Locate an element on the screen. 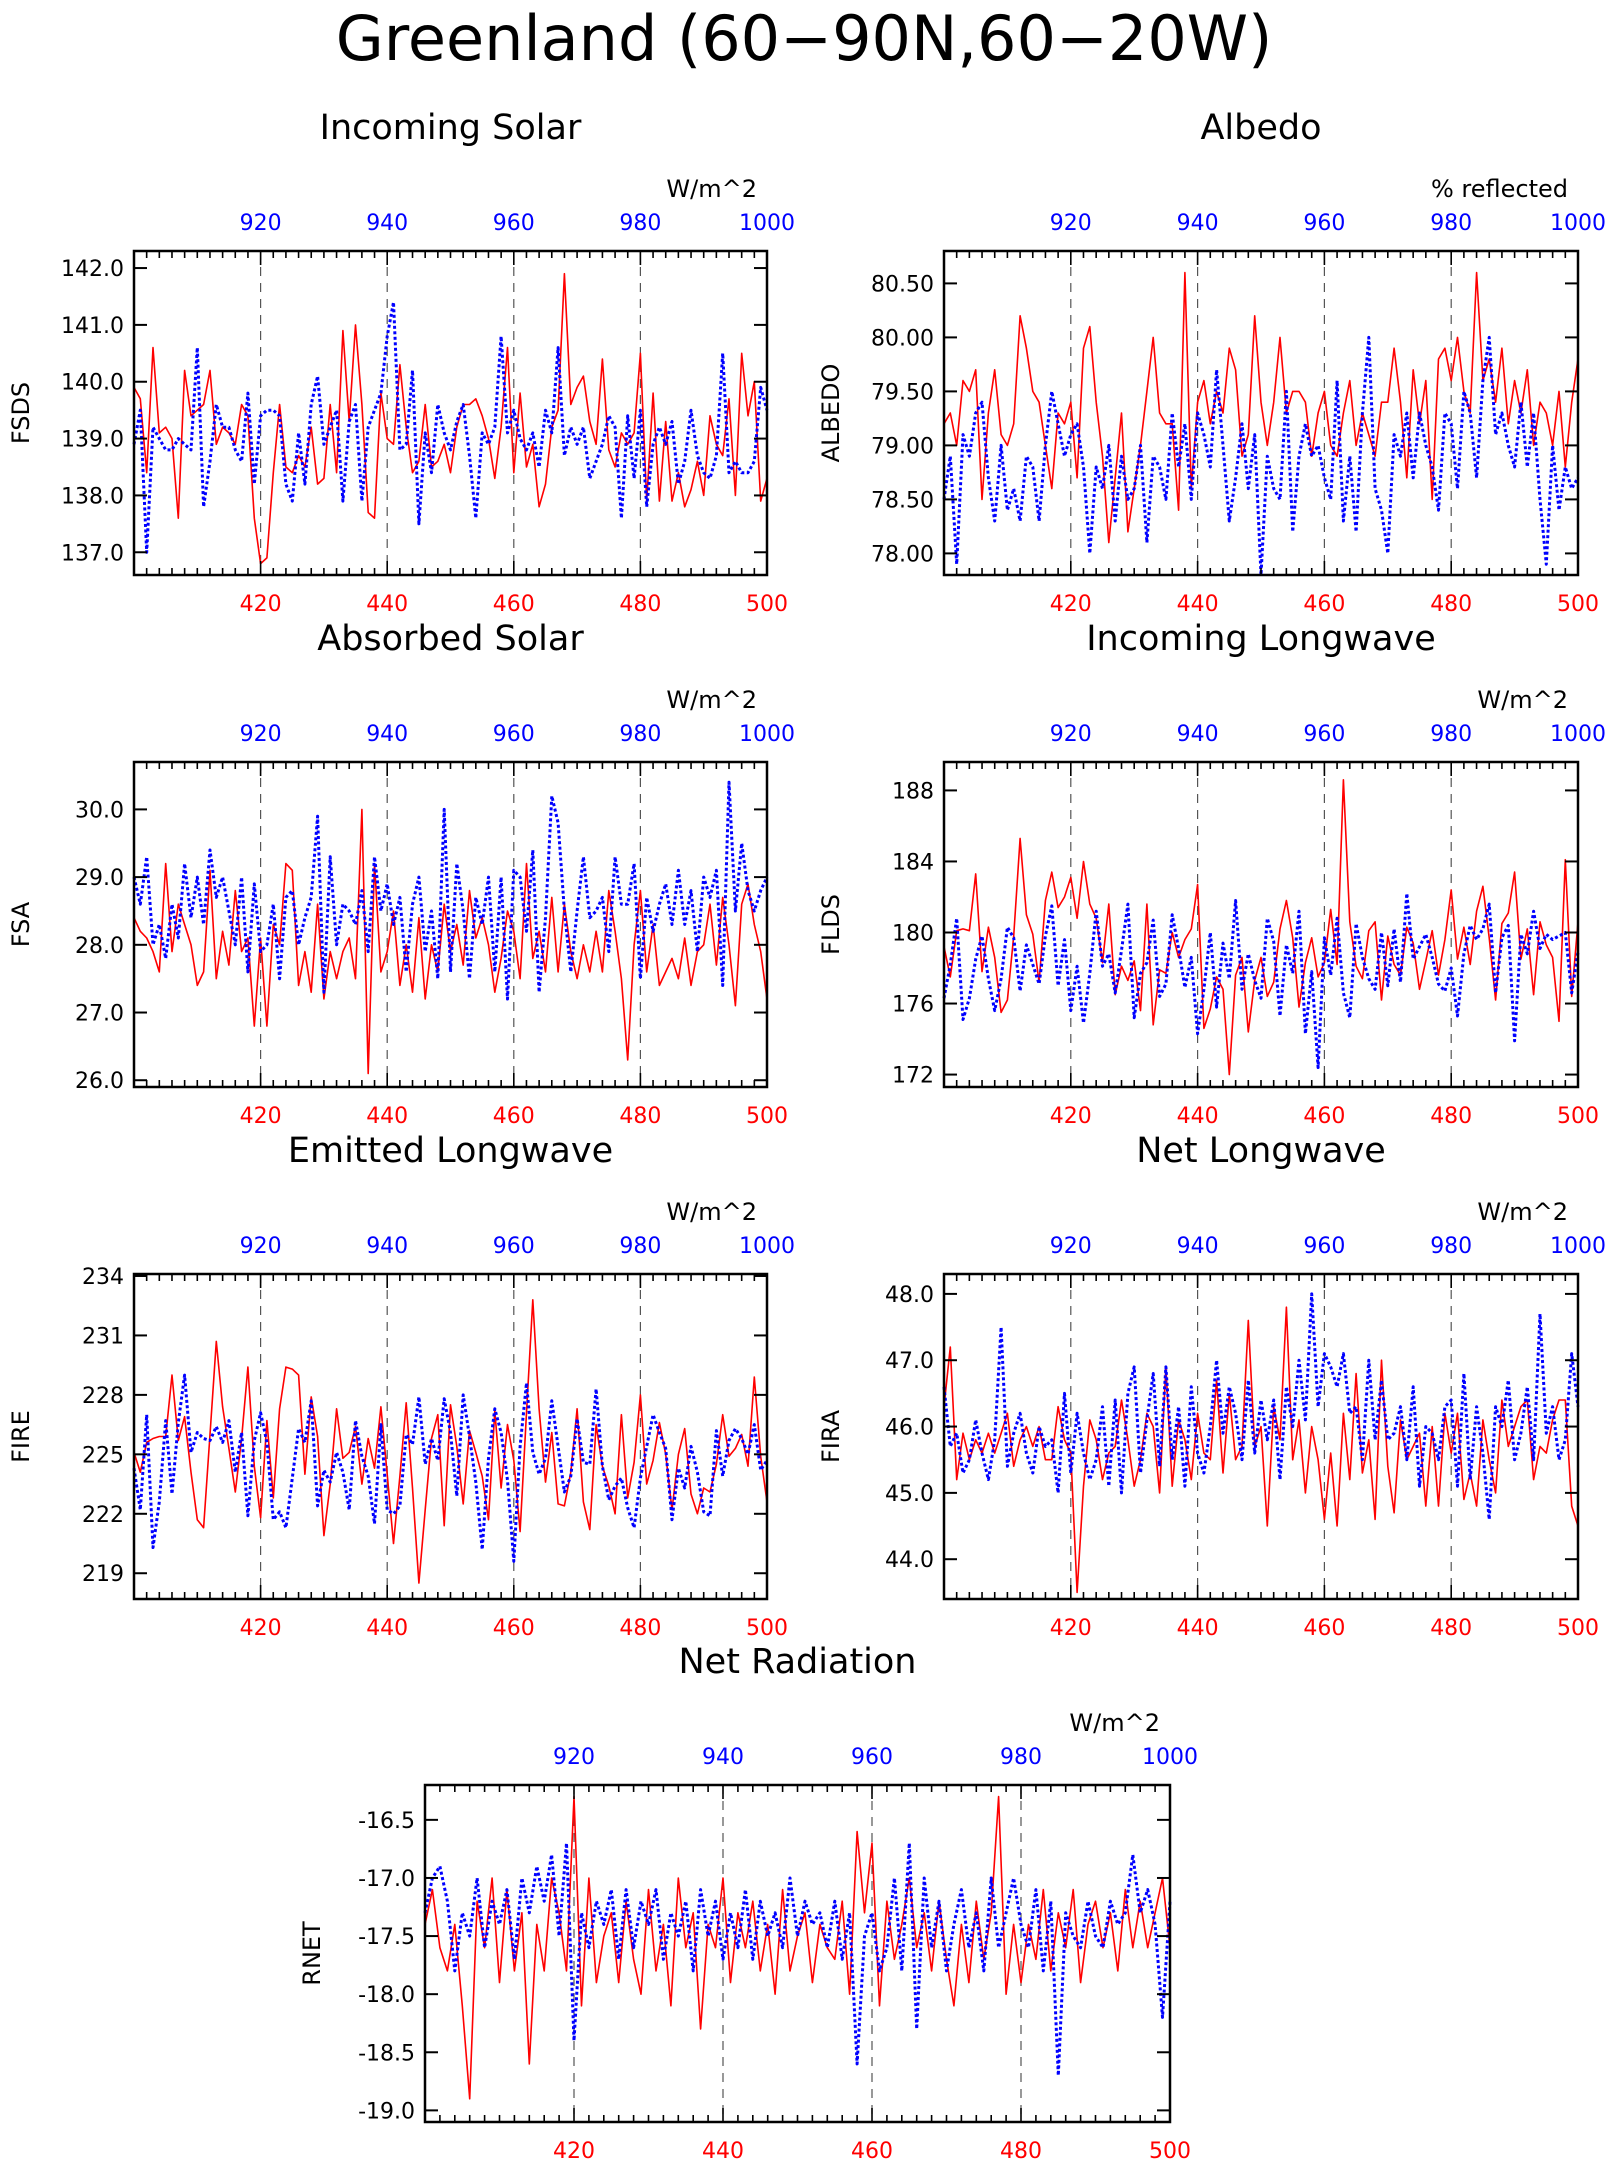  y-tick-label: 184 is located at coordinates (913, 862).